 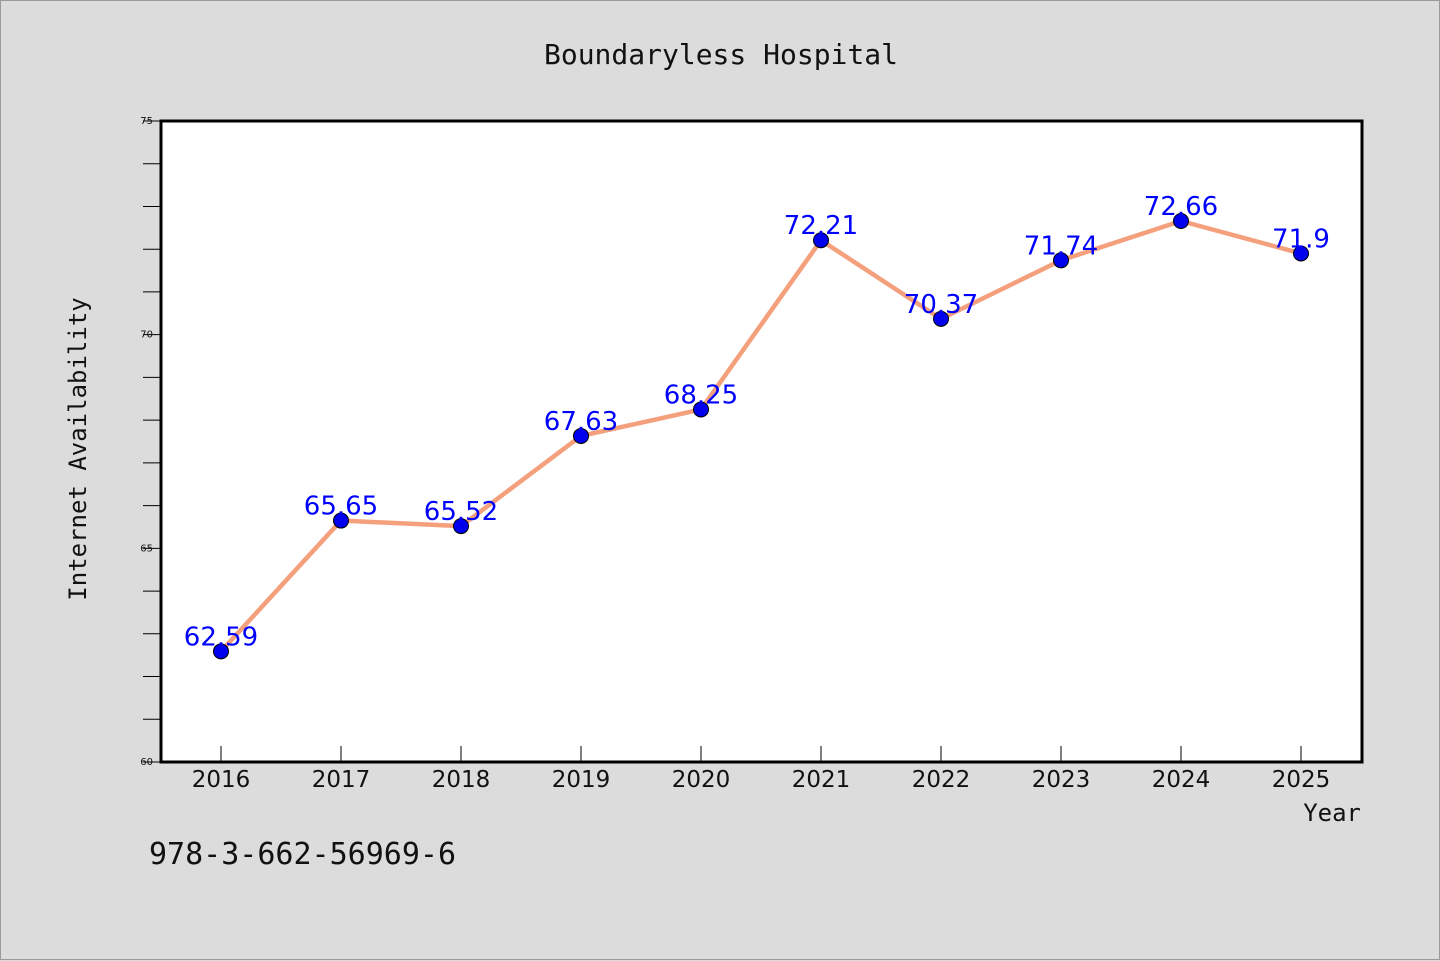 I want to click on data-label-2017: 65.65, so click(x=341, y=507).